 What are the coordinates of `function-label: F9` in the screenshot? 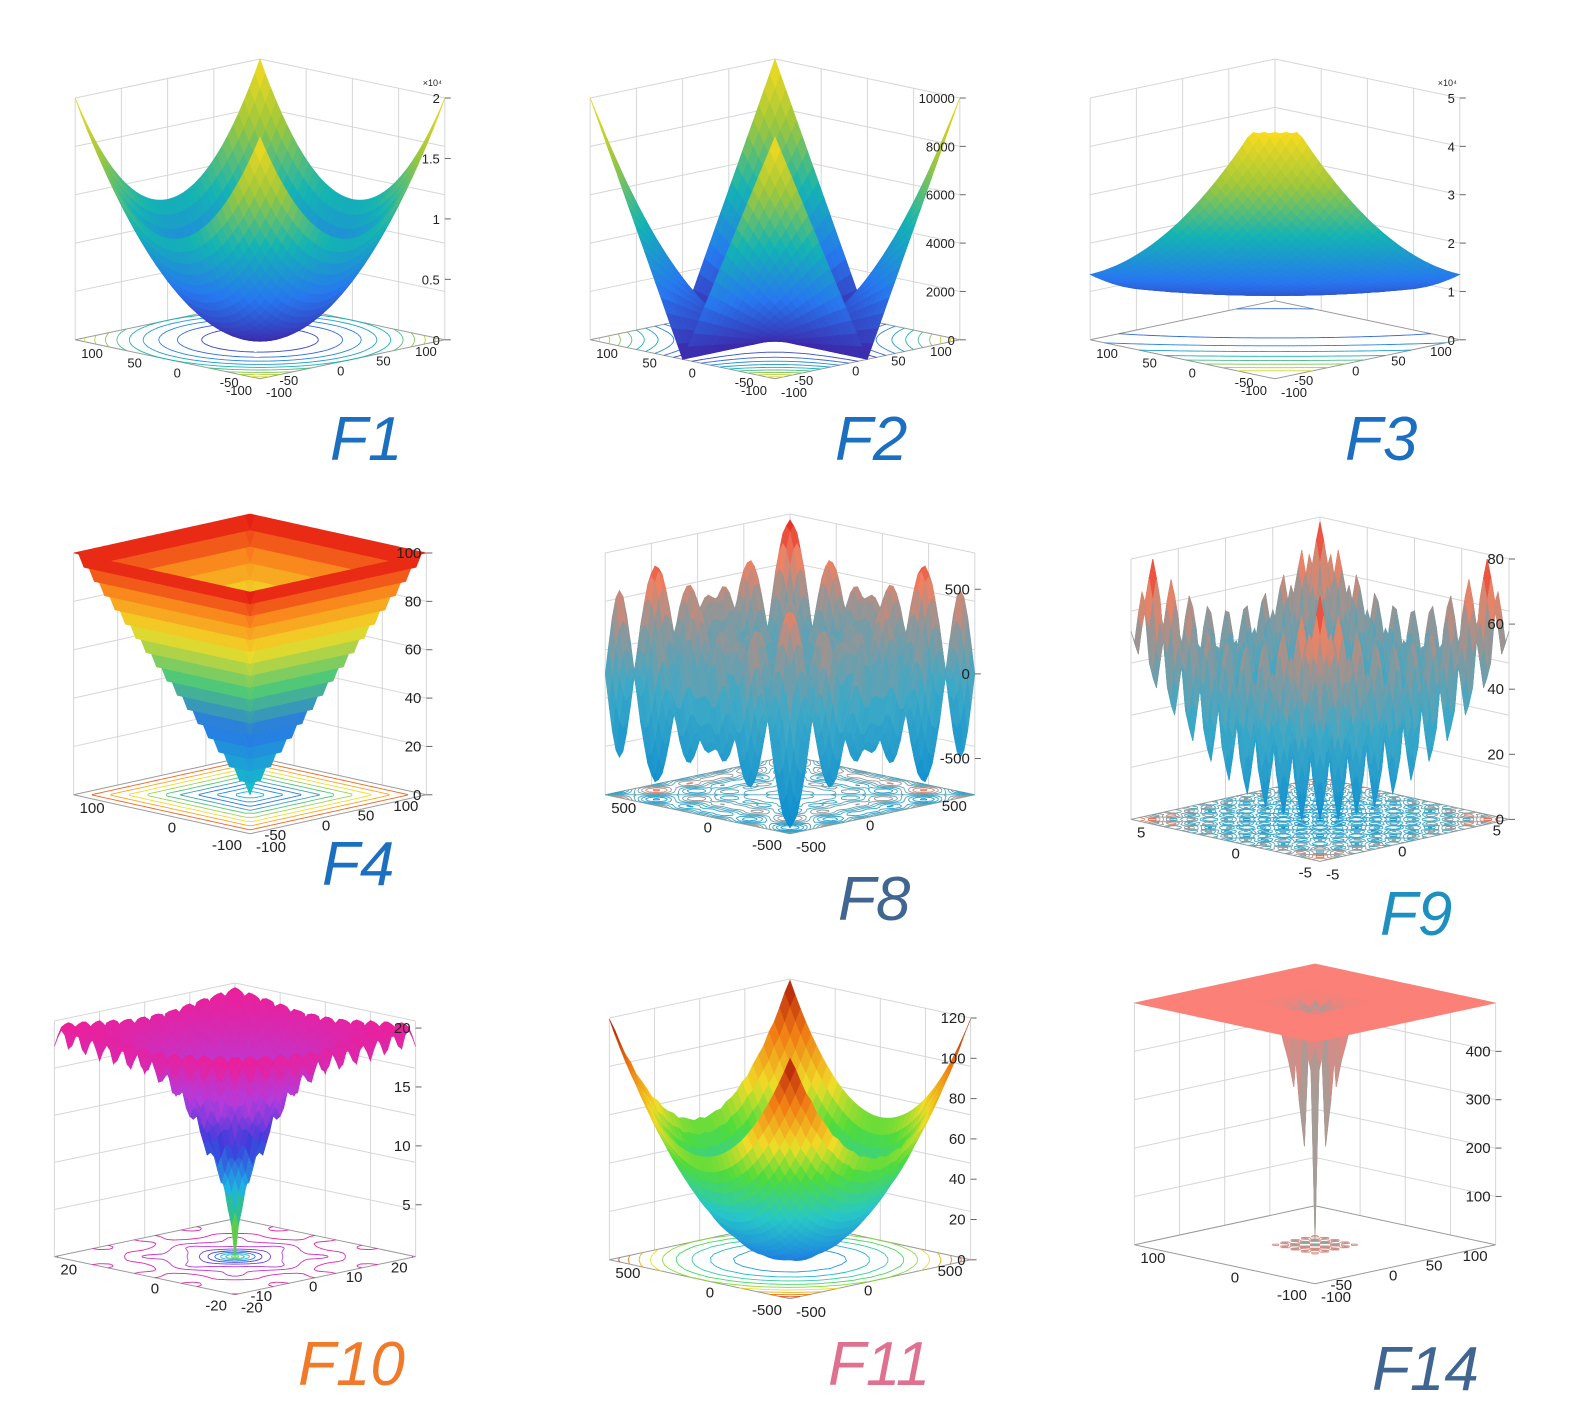 It's located at (1416, 914).